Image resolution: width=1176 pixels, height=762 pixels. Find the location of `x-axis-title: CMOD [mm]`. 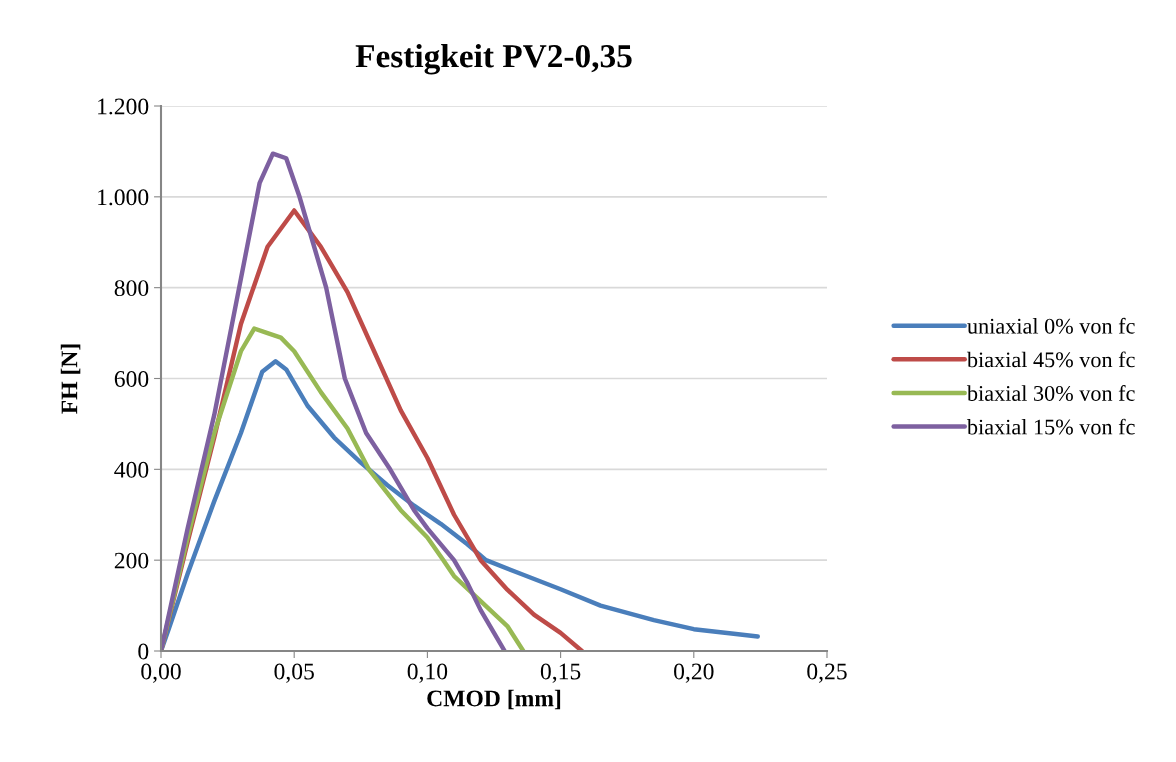

x-axis-title: CMOD [mm] is located at coordinates (494, 699).